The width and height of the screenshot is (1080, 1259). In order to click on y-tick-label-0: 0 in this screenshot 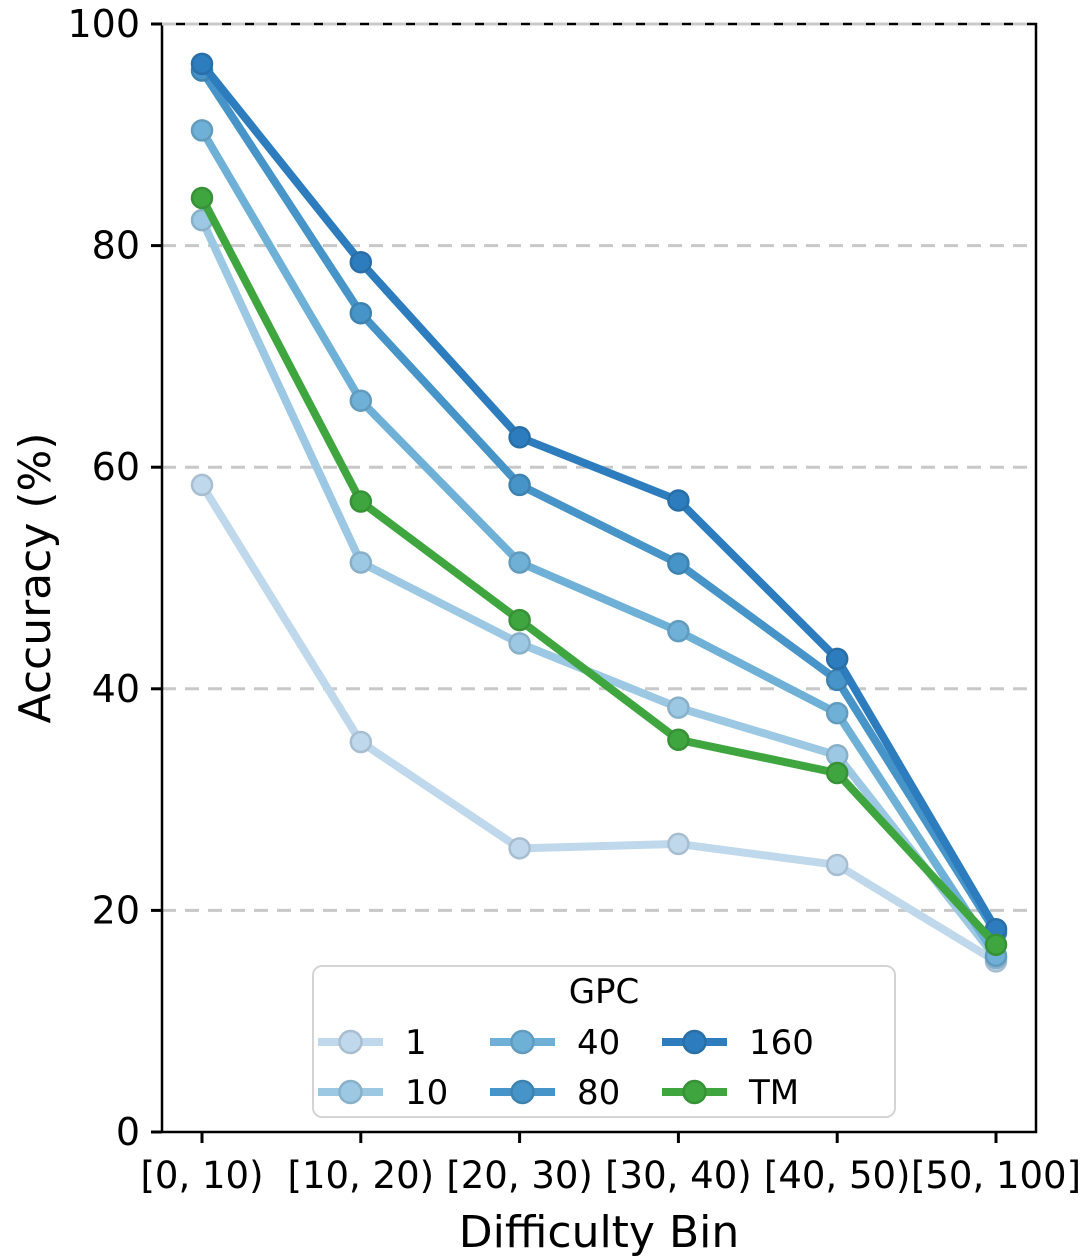, I will do `click(128, 1132)`.